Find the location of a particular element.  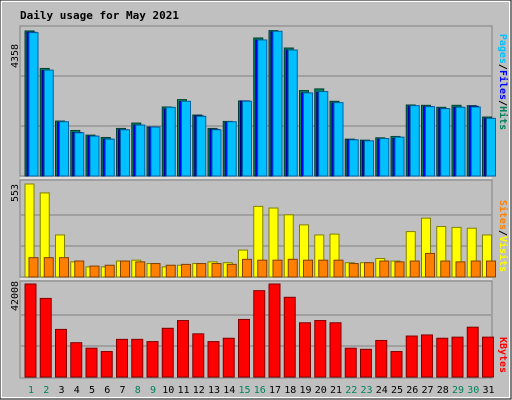

day-label-2: 2 is located at coordinates (46, 390).